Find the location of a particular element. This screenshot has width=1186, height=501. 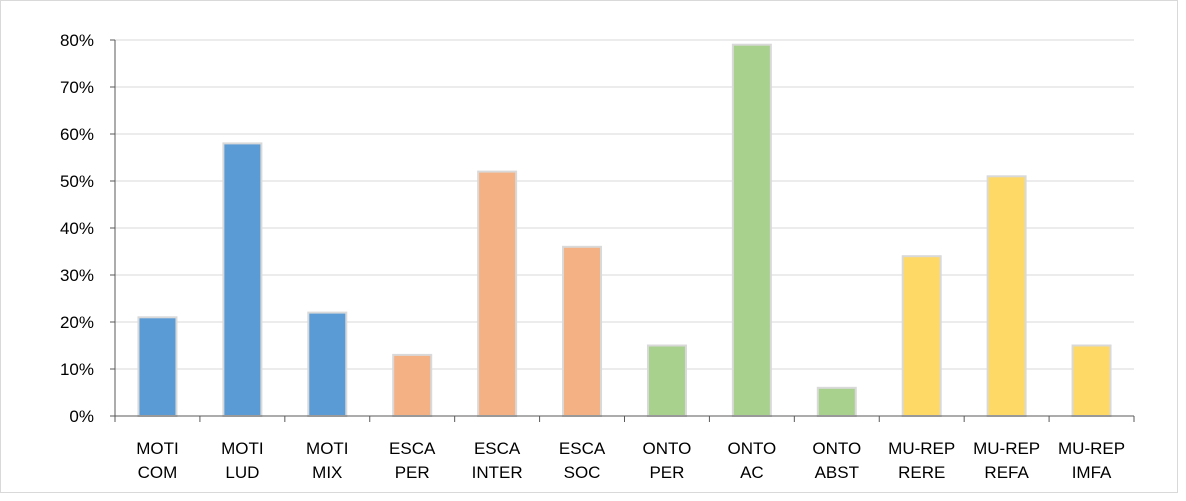

y-axis-tick-labels: 0% 10% 20% 30% 40% 50% 60% 70% 80% is located at coordinates (77, 228).